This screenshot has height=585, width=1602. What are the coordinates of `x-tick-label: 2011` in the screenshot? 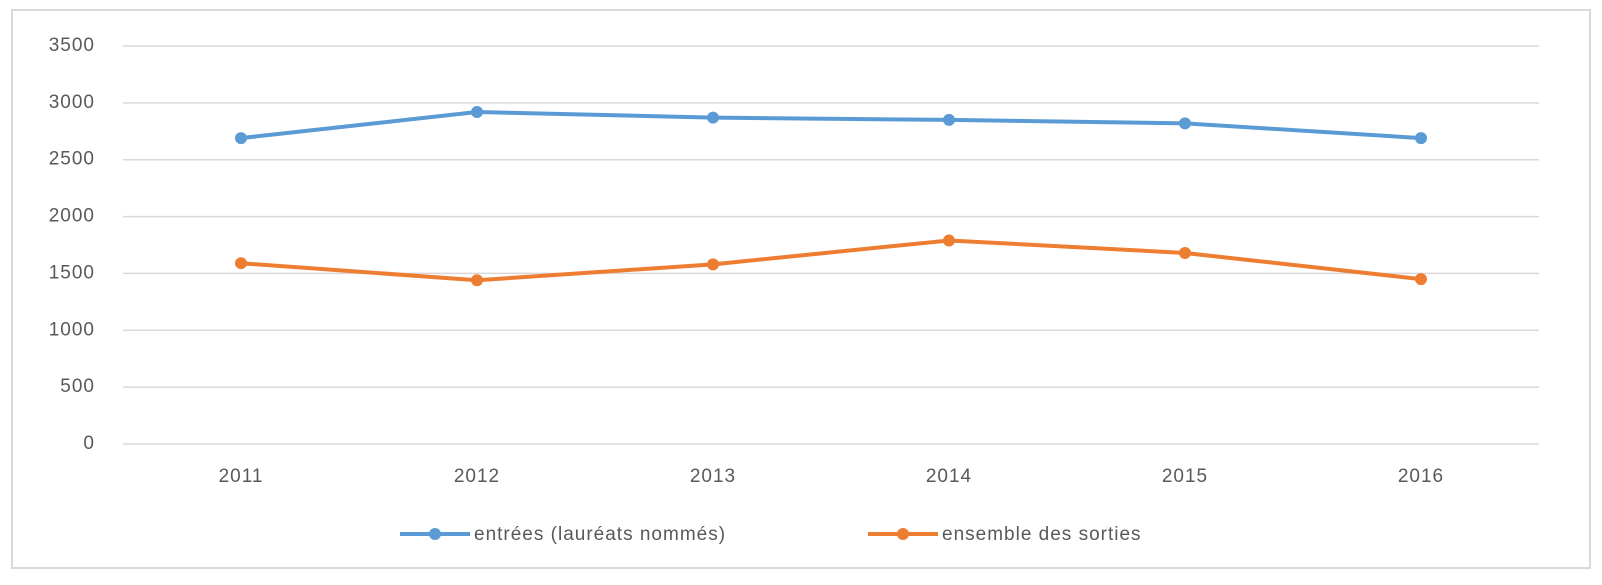 It's located at (241, 476).